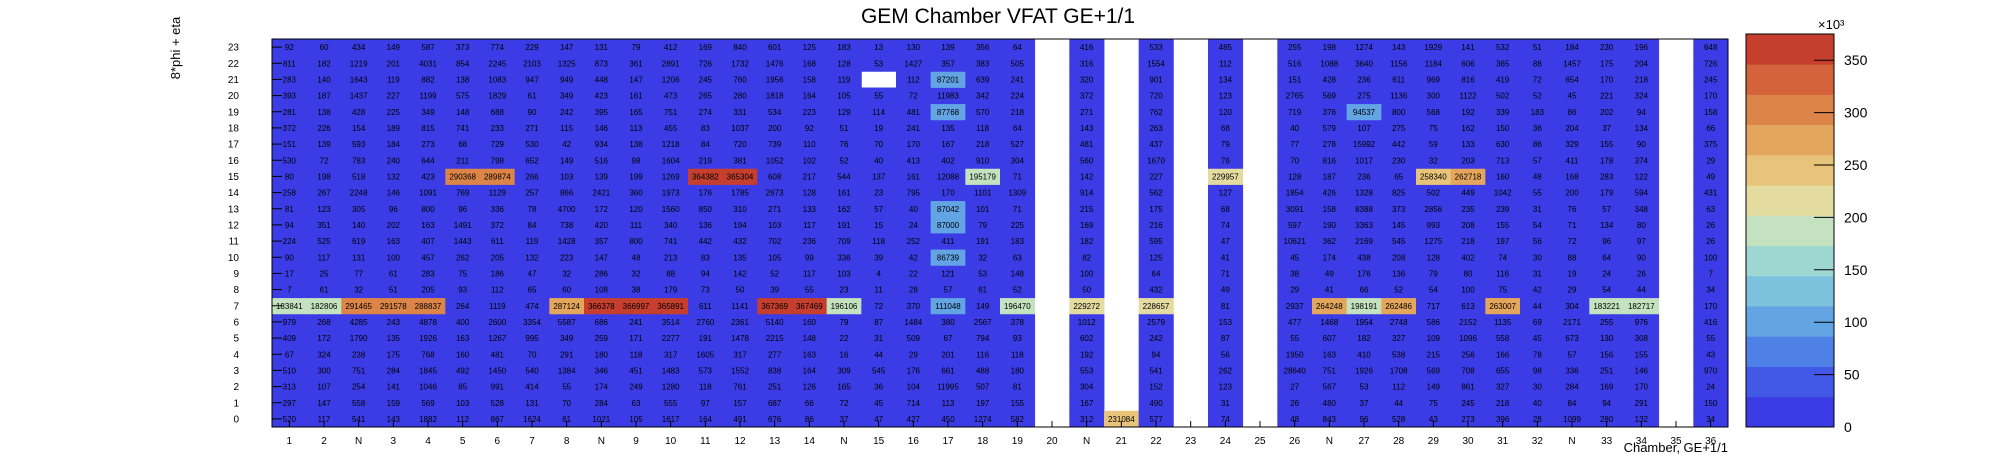 This screenshot has width=1996, height=472. I want to click on cell-value-label: 45, so click(878, 403).